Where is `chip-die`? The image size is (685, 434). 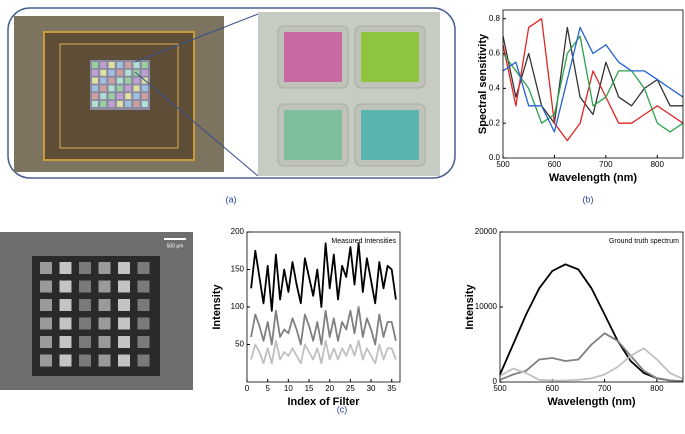 chip-die is located at coordinates (119, 96).